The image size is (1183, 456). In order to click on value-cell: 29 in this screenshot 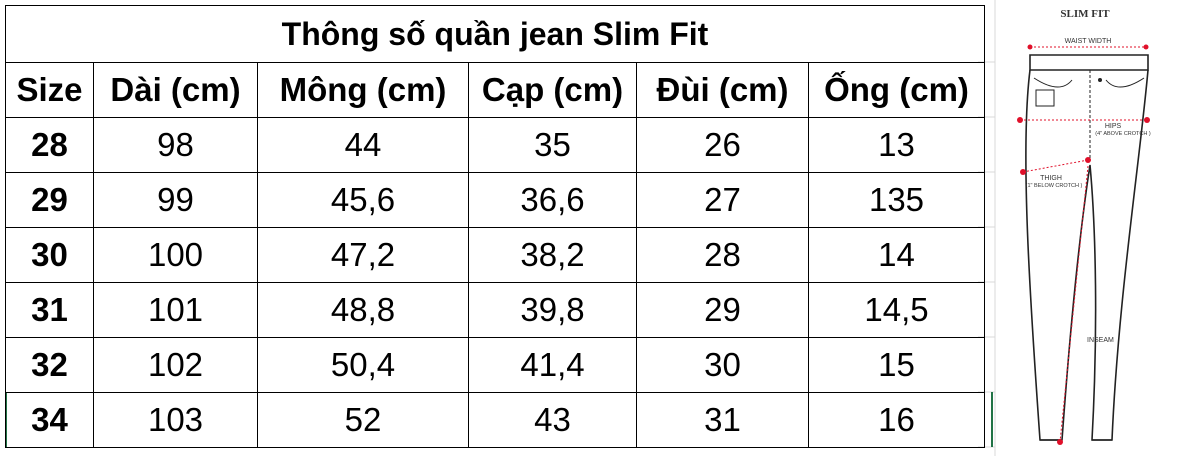, I will do `click(722, 310)`.